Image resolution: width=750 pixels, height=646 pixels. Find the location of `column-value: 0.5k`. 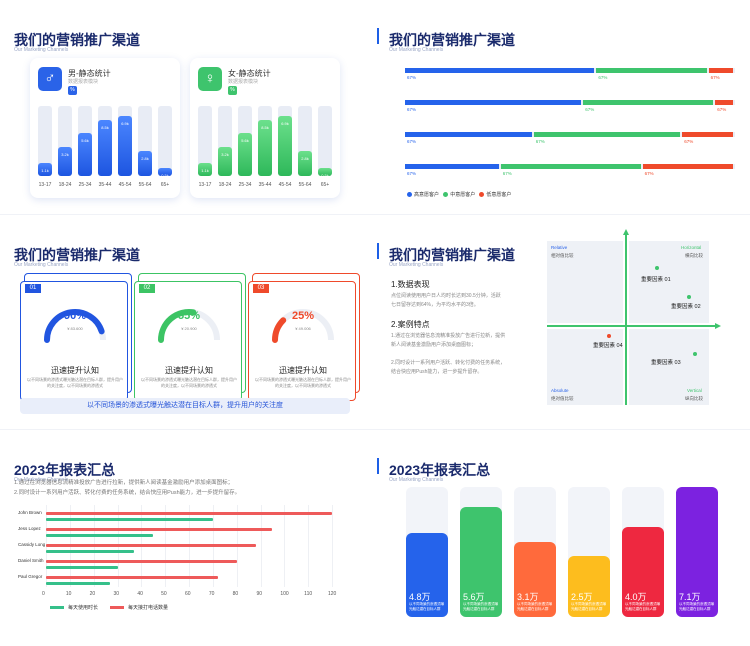

column-value: 0.5k is located at coordinates (325, 175).